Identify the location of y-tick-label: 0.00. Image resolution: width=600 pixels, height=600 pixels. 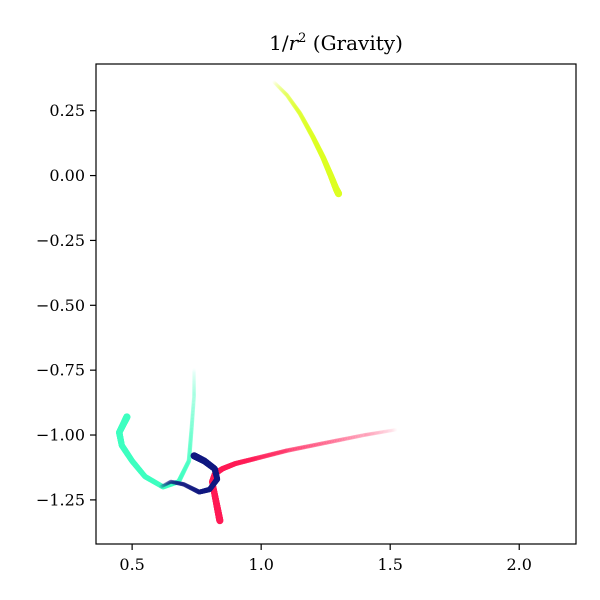
(67, 175).